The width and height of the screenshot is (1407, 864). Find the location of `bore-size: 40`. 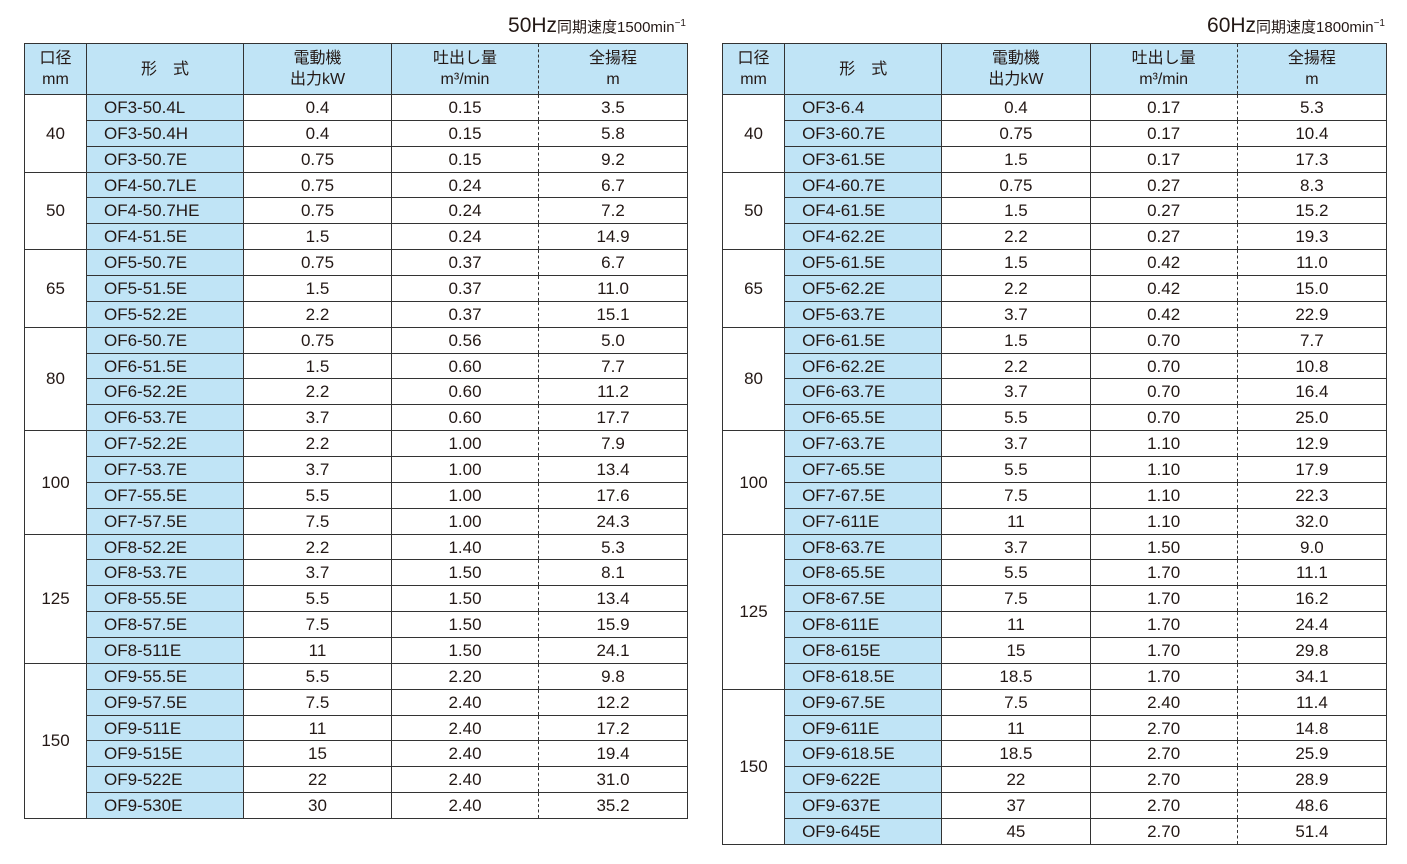

bore-size: 40 is located at coordinates (753, 133).